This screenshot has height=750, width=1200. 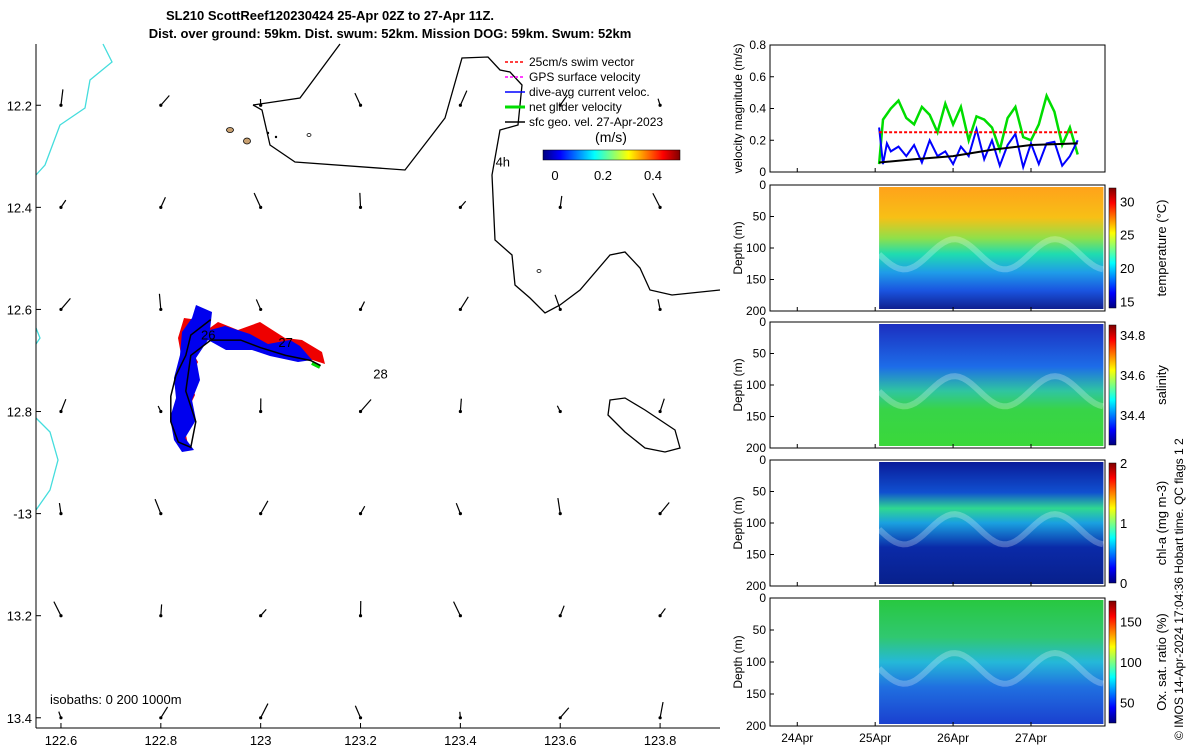 I want to click on day-label-28: 28, so click(x=380, y=373).